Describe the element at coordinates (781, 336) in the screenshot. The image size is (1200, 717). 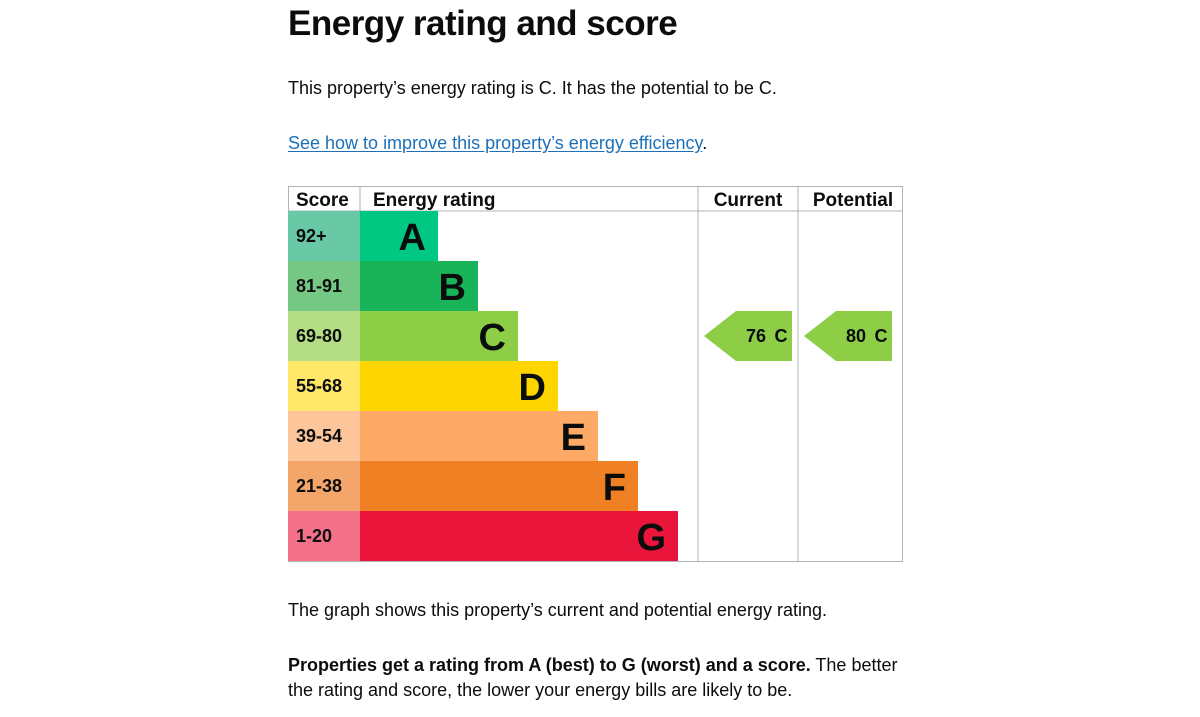
I see `current-rating-letter: C` at that location.